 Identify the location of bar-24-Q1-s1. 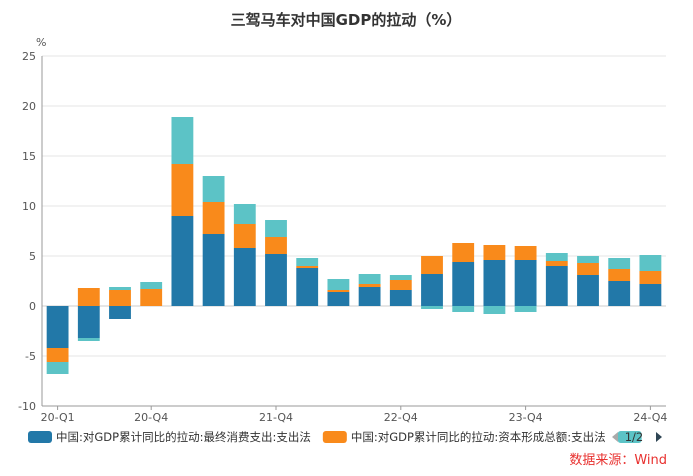
(556, 263).